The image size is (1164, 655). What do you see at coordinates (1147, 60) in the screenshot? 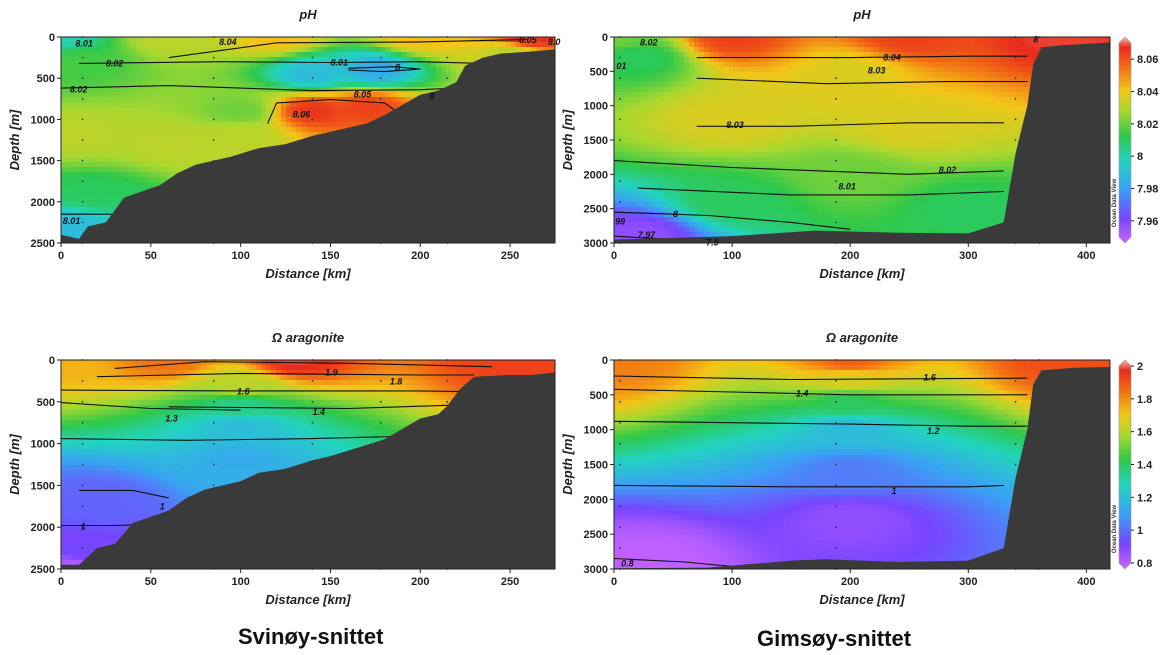
I see `colorbar-tick-label: 8.06` at bounding box center [1147, 60].